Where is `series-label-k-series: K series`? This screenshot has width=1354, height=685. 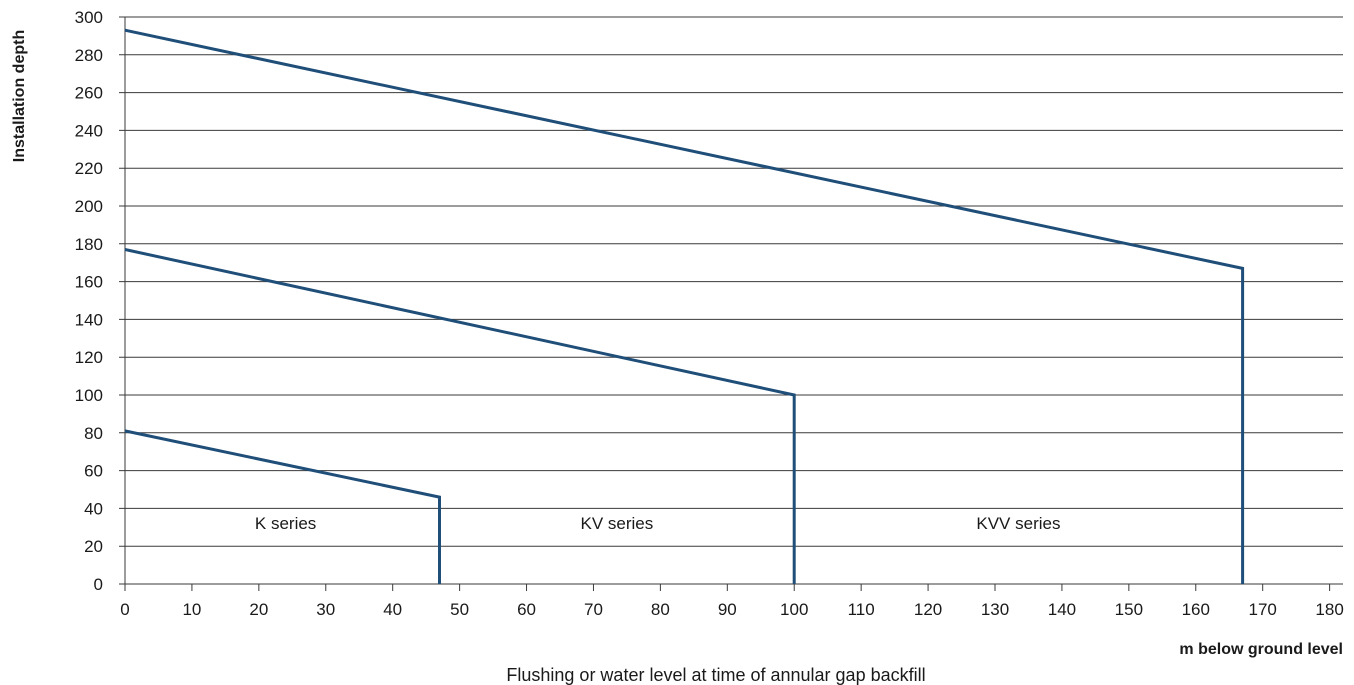 series-label-k-series: K series is located at coordinates (285, 523).